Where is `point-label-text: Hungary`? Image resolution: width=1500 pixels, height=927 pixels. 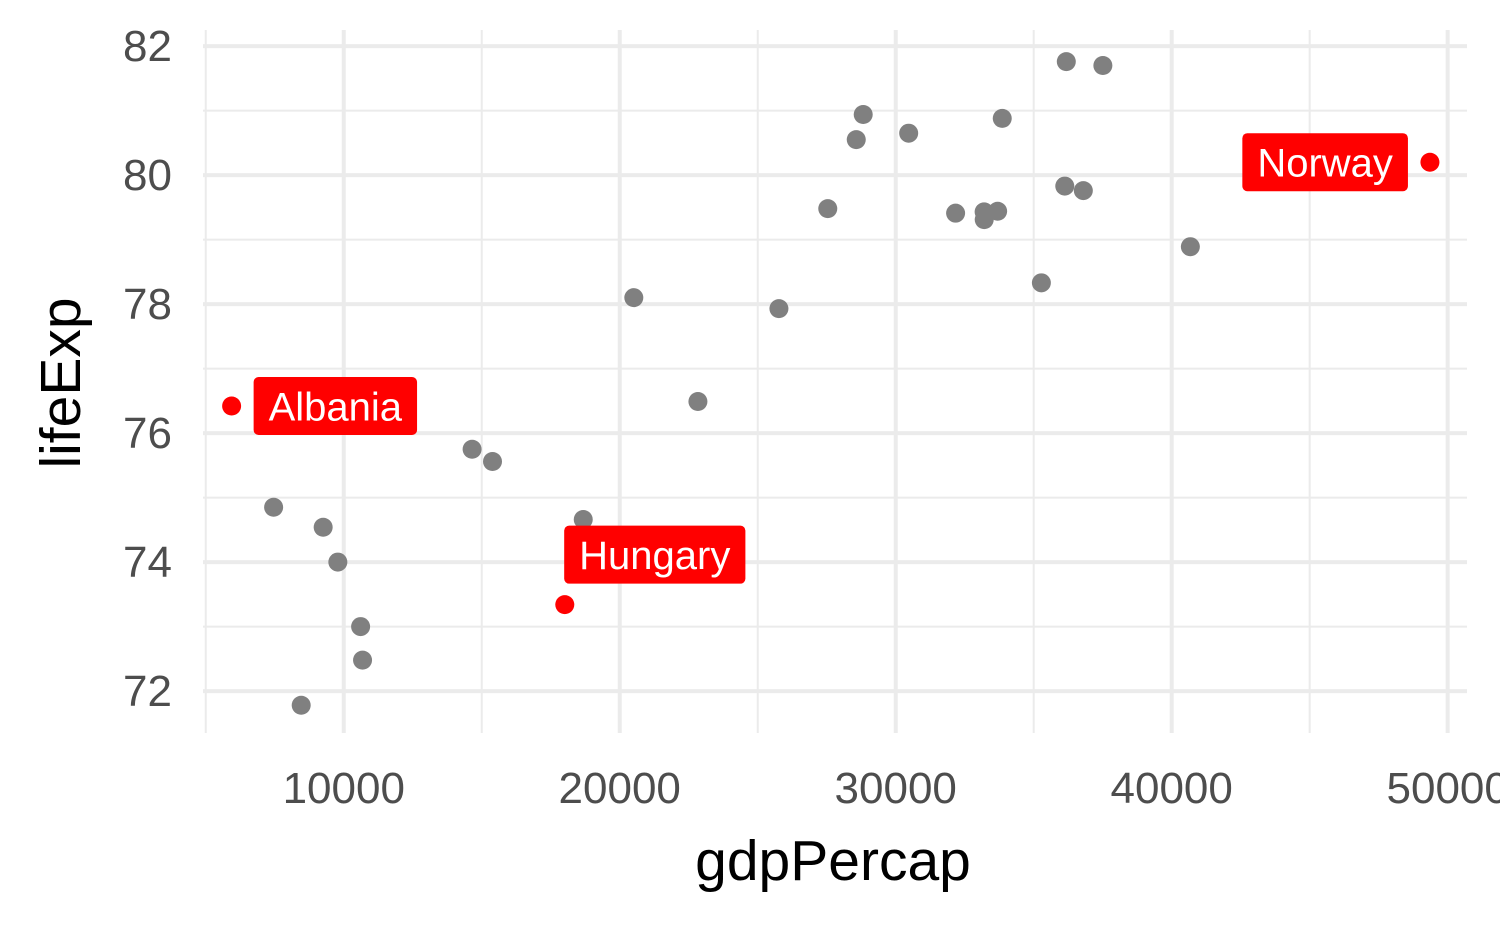 point-label-text: Hungary is located at coordinates (654, 556).